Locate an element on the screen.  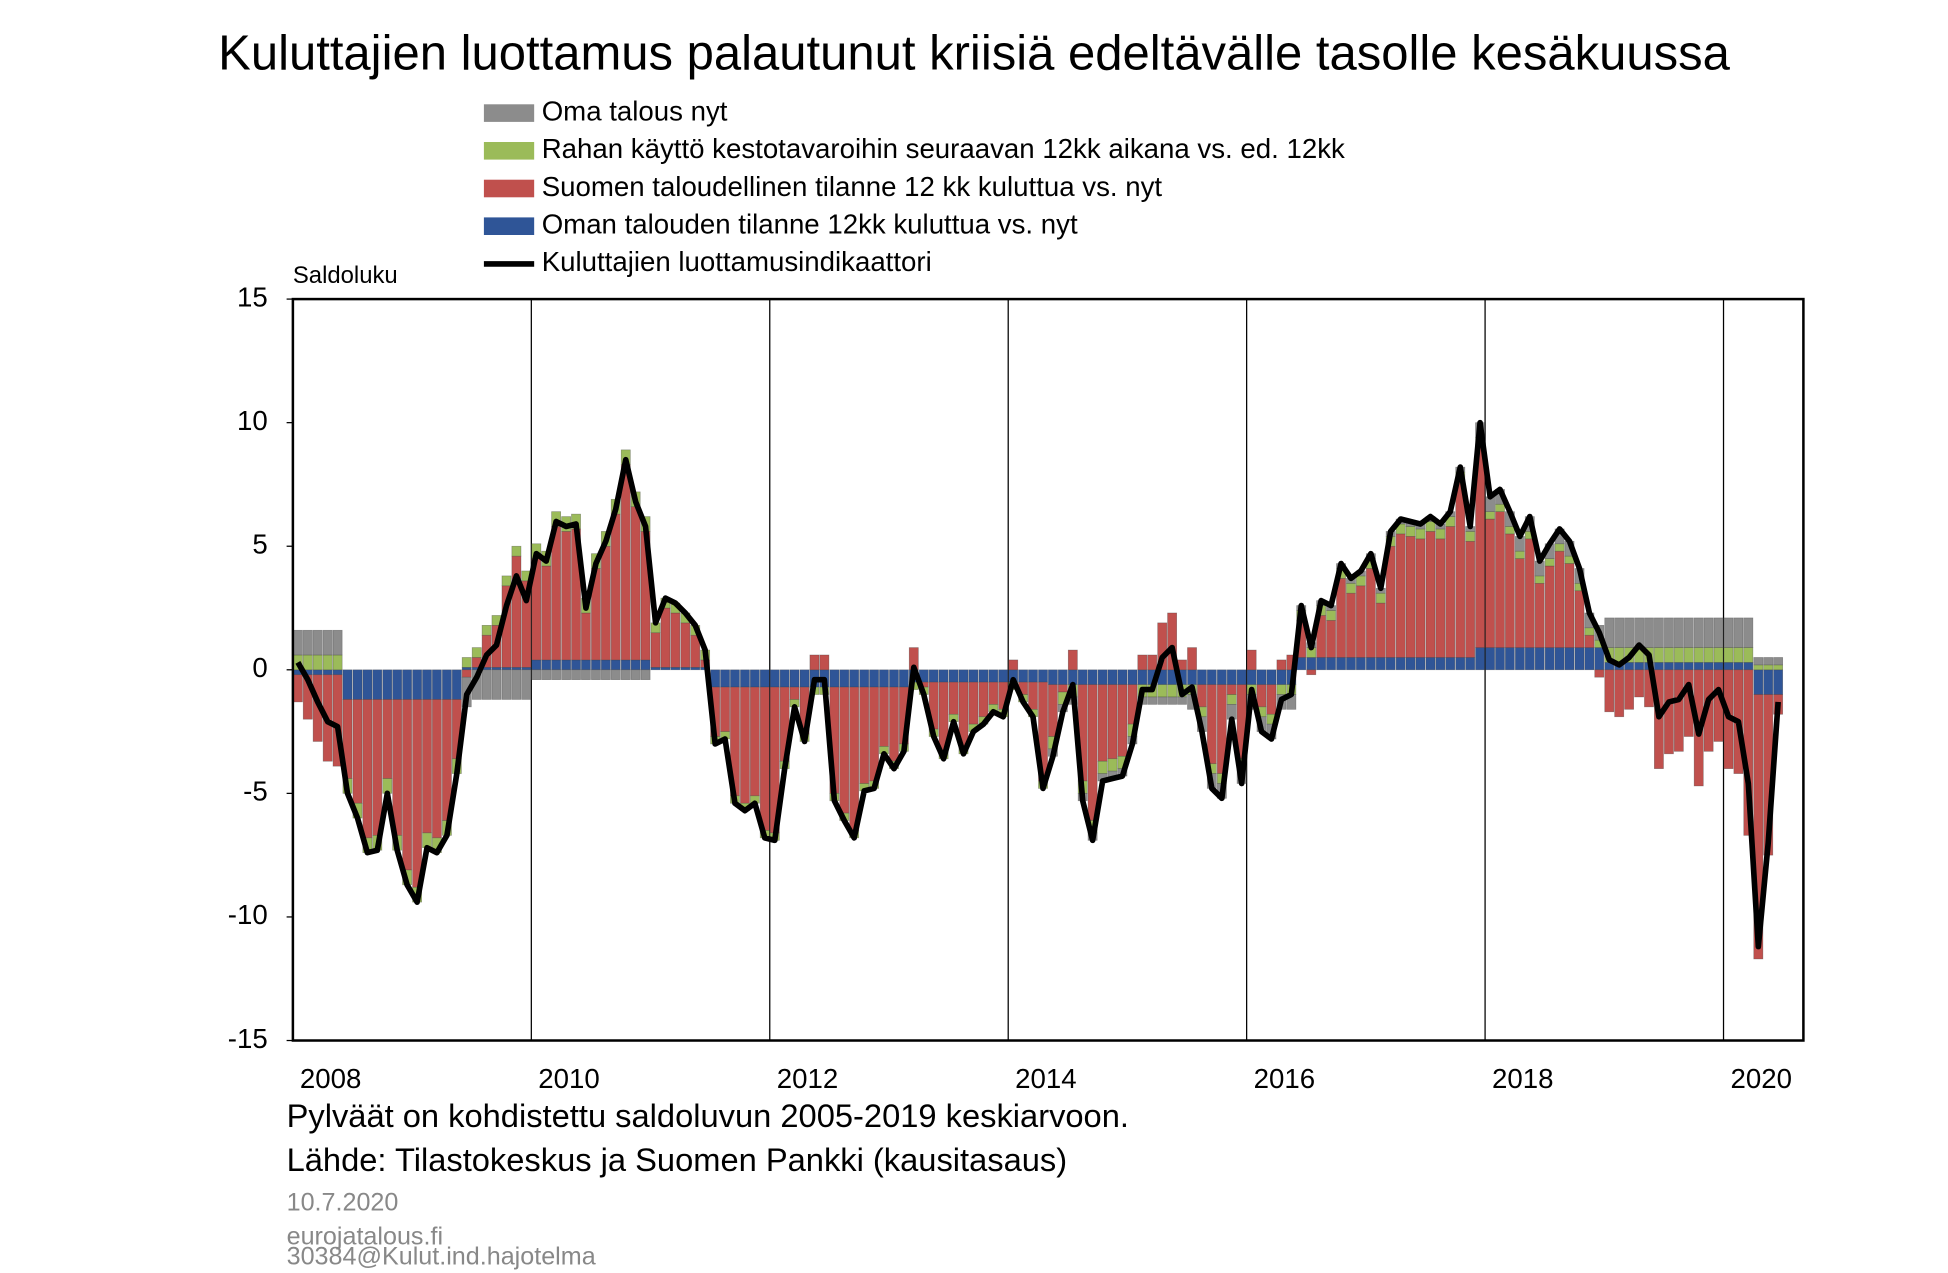
x-tick-label: 2018 is located at coordinates (1522, 1078).